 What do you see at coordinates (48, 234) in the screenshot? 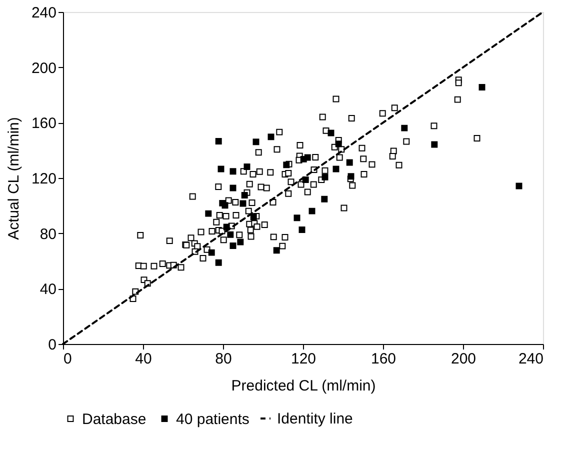
I see `y-tick-label: 80` at bounding box center [48, 234].